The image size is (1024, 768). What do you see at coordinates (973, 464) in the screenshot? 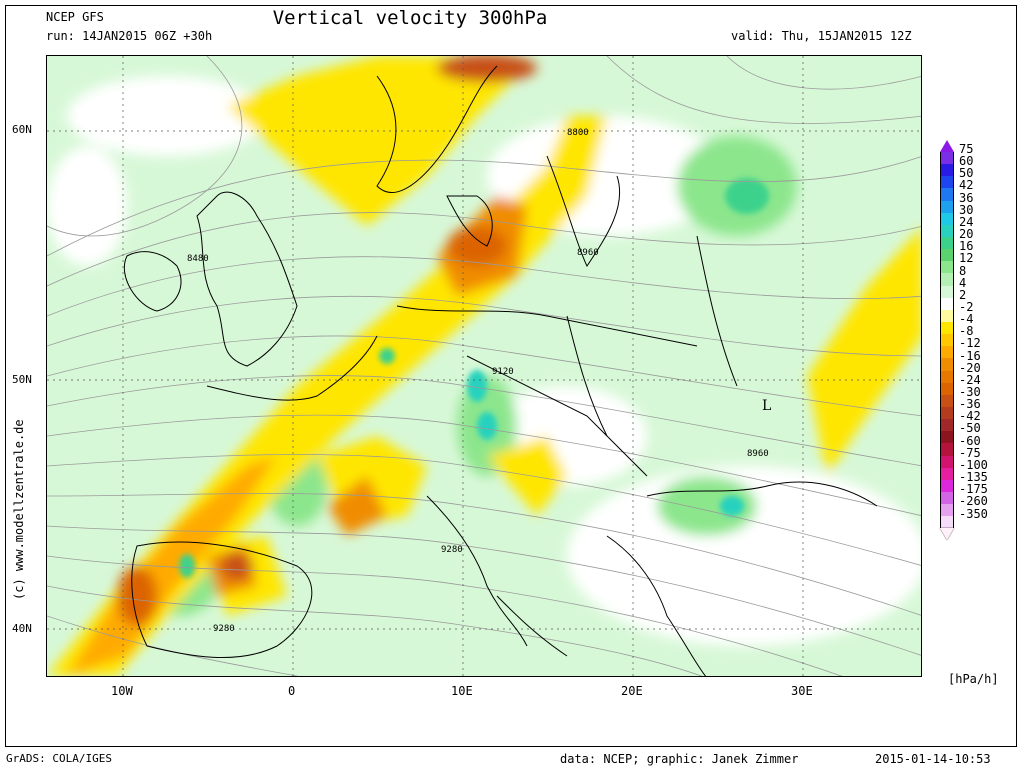
I see `colorbar-level-label: -100` at bounding box center [973, 464].